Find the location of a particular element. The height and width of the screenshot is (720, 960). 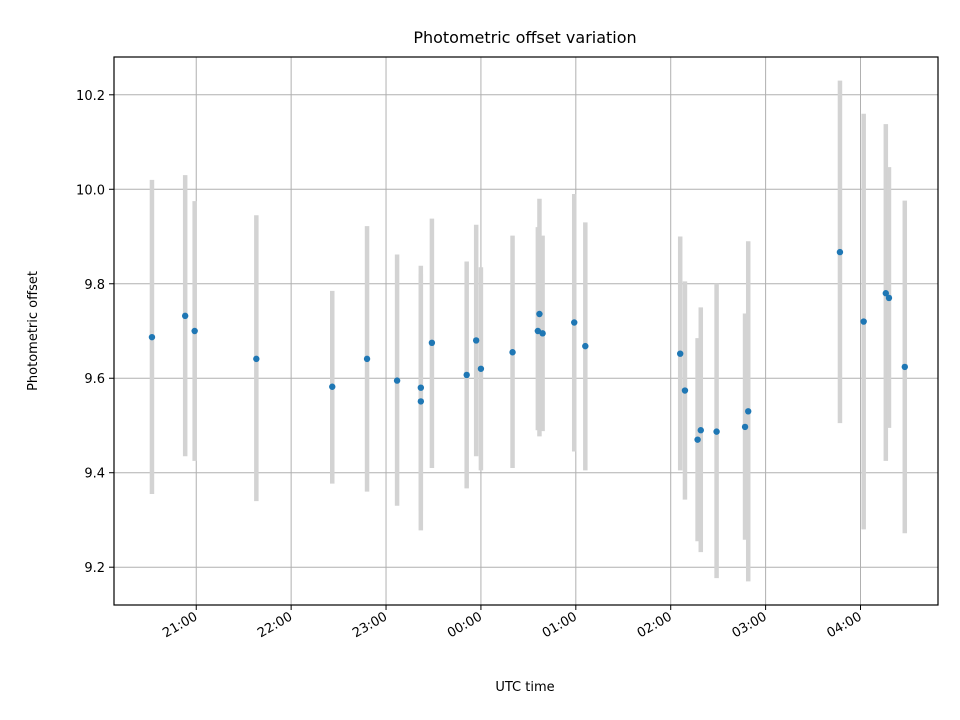

x-tick-label: 22:00 is located at coordinates (275, 625).